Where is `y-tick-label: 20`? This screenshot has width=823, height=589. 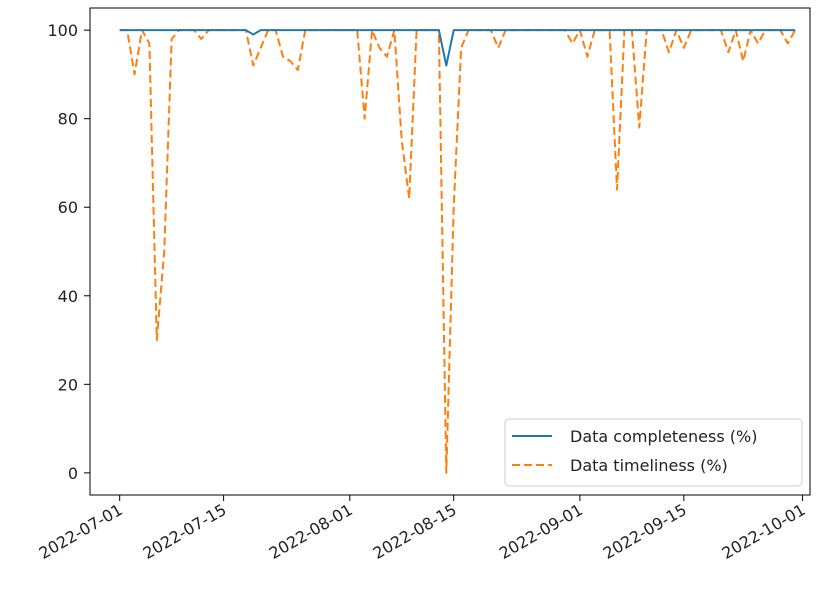 y-tick-label: 20 is located at coordinates (68, 384).